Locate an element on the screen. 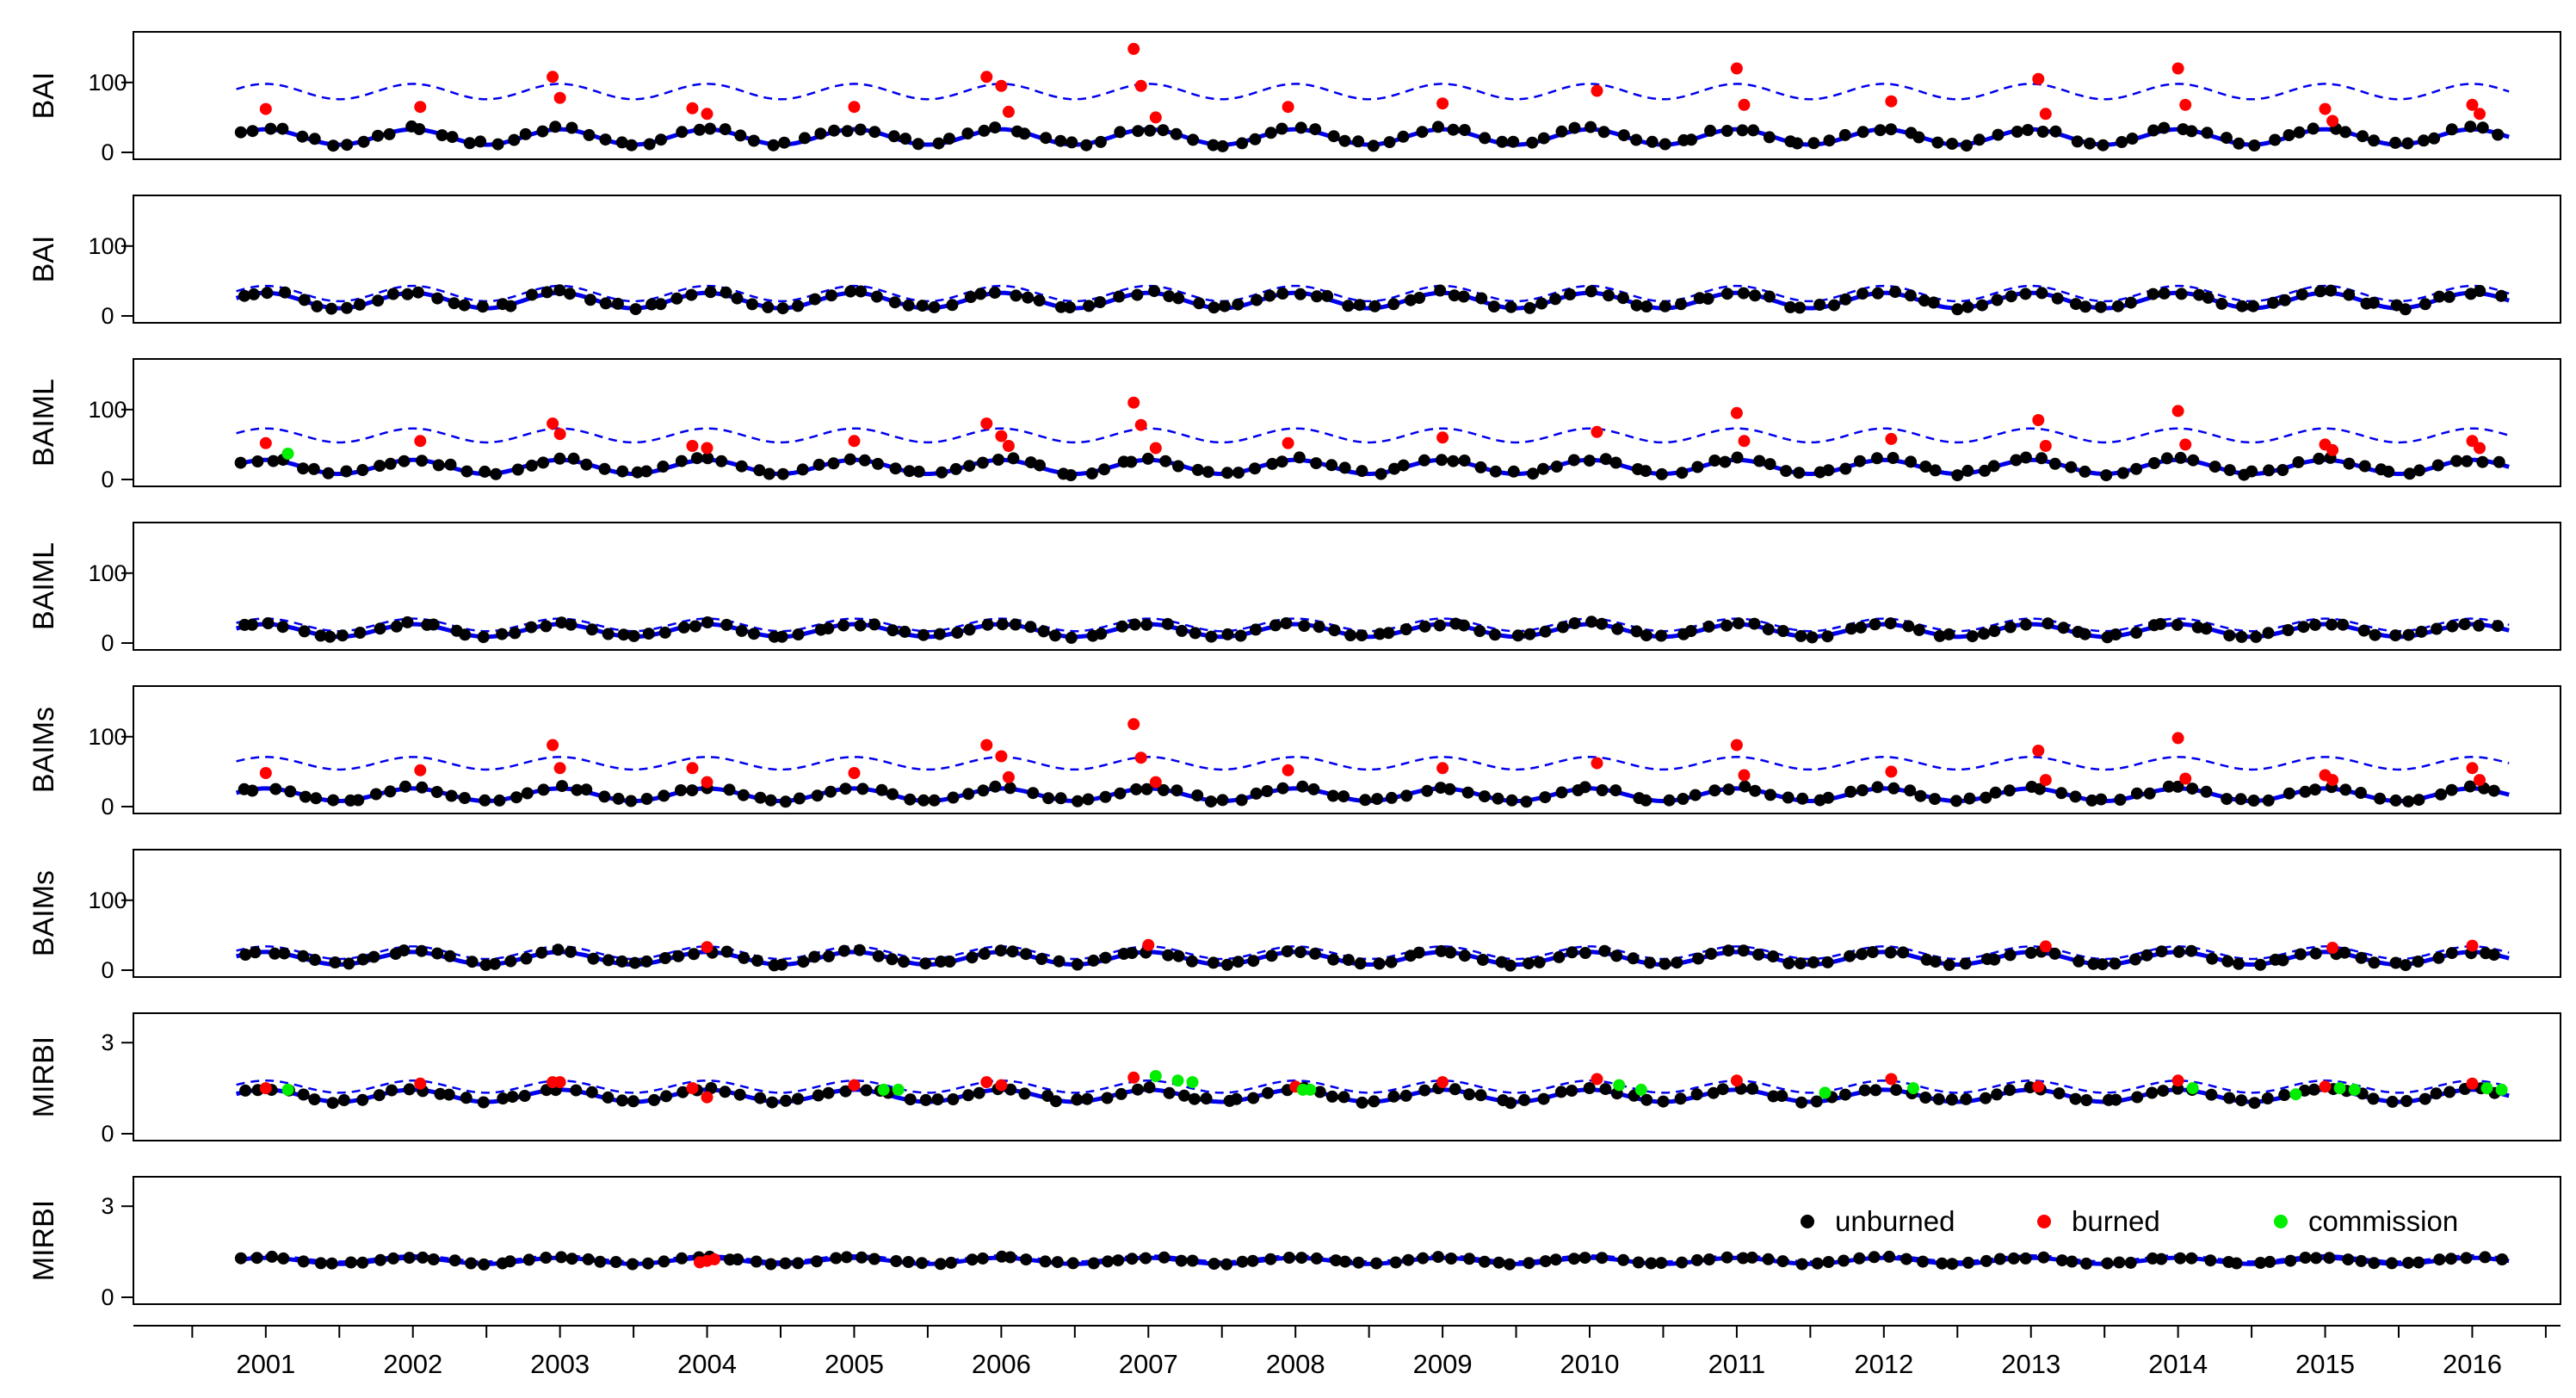  commission-point is located at coordinates (1177, 1080).